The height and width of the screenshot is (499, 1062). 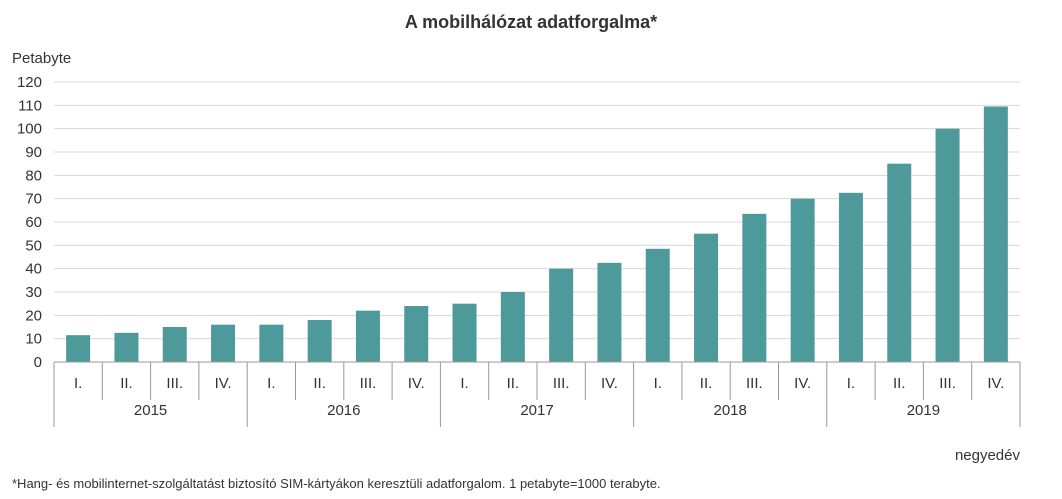 I want to click on y-tick-label: 100, so click(x=29, y=129).